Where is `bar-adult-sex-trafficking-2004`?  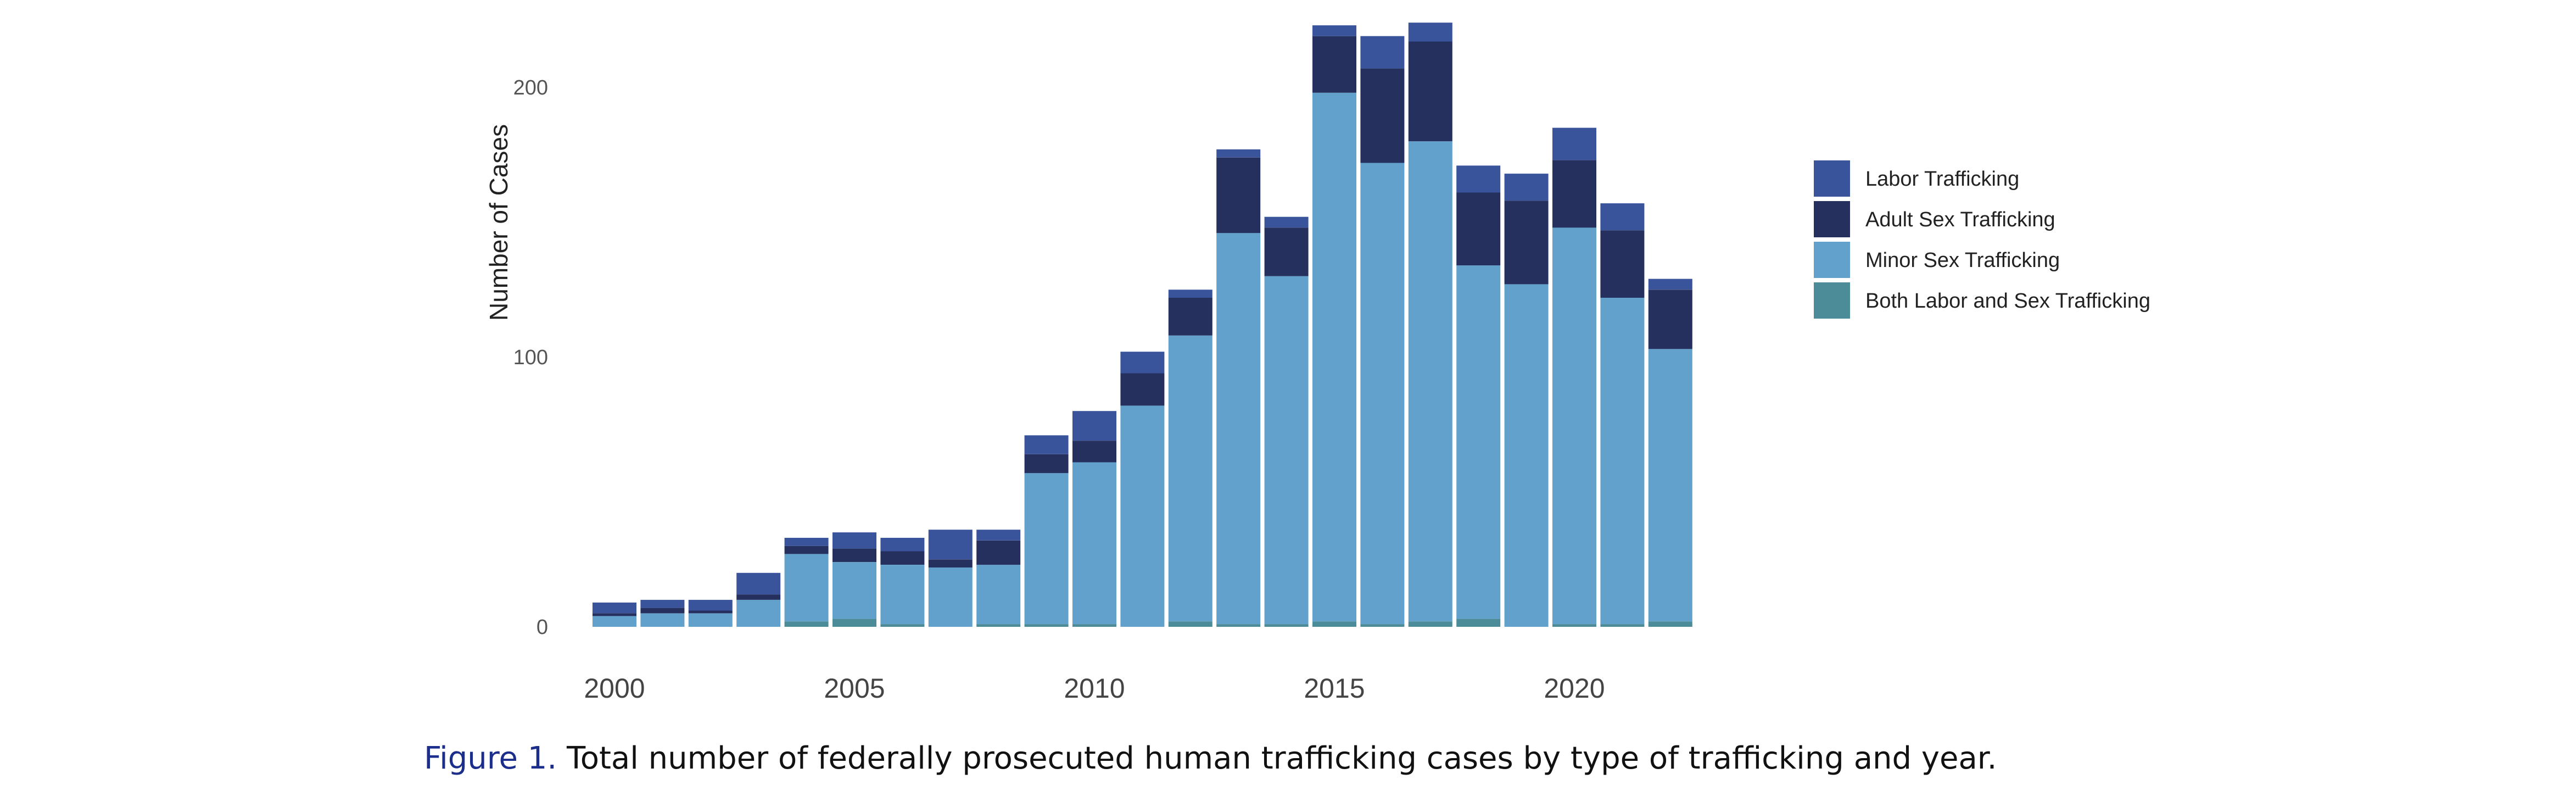 bar-adult-sex-trafficking-2004 is located at coordinates (807, 550).